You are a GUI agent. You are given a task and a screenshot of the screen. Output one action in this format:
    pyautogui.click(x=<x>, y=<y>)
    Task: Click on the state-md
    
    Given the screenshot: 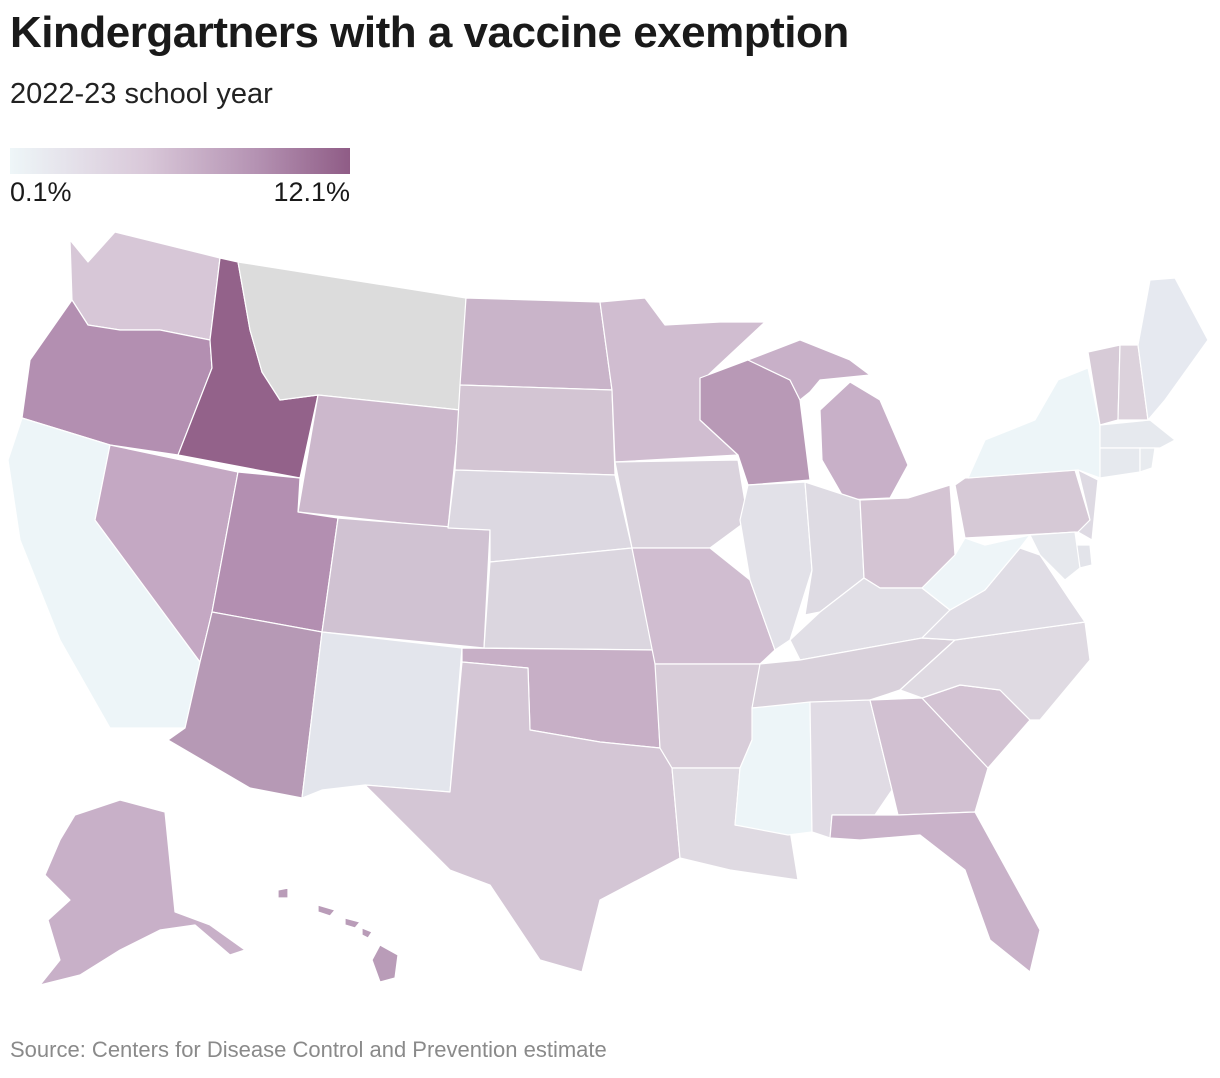 What is the action you would take?
    pyautogui.click(x=1055, y=556)
    